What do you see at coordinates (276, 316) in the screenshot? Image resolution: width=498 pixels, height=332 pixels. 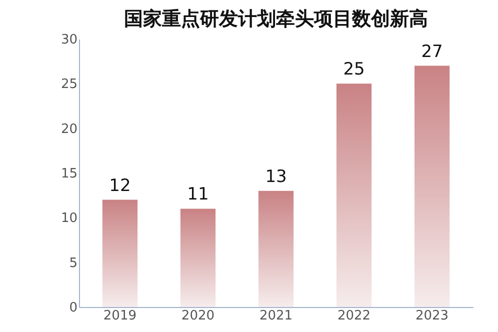 I see `x-tick-label: 2021` at bounding box center [276, 316].